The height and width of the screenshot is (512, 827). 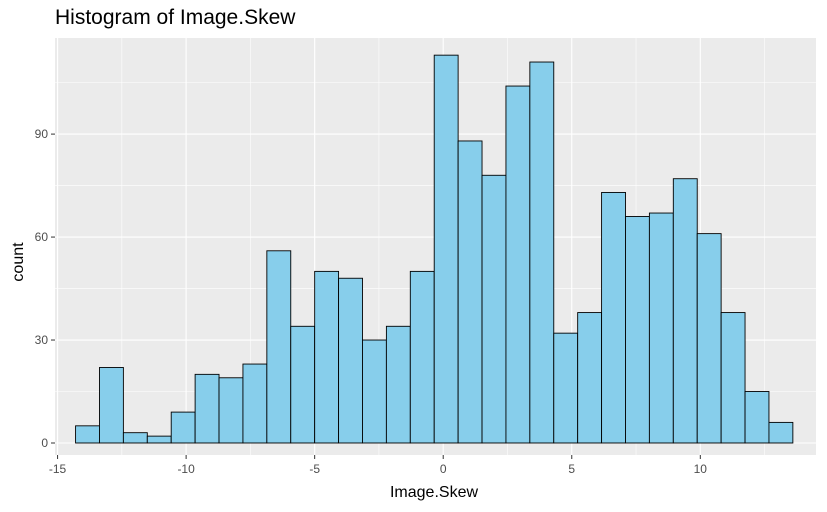 I want to click on y-tick-label: 30, so click(x=42, y=340).